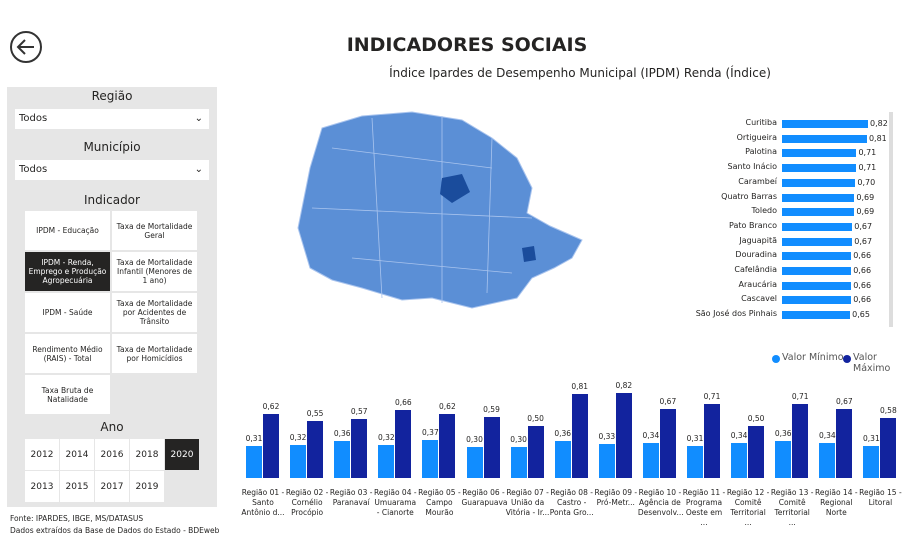 The image size is (915, 555). What do you see at coordinates (757, 181) in the screenshot?
I see `category-label: Carambeí` at bounding box center [757, 181].